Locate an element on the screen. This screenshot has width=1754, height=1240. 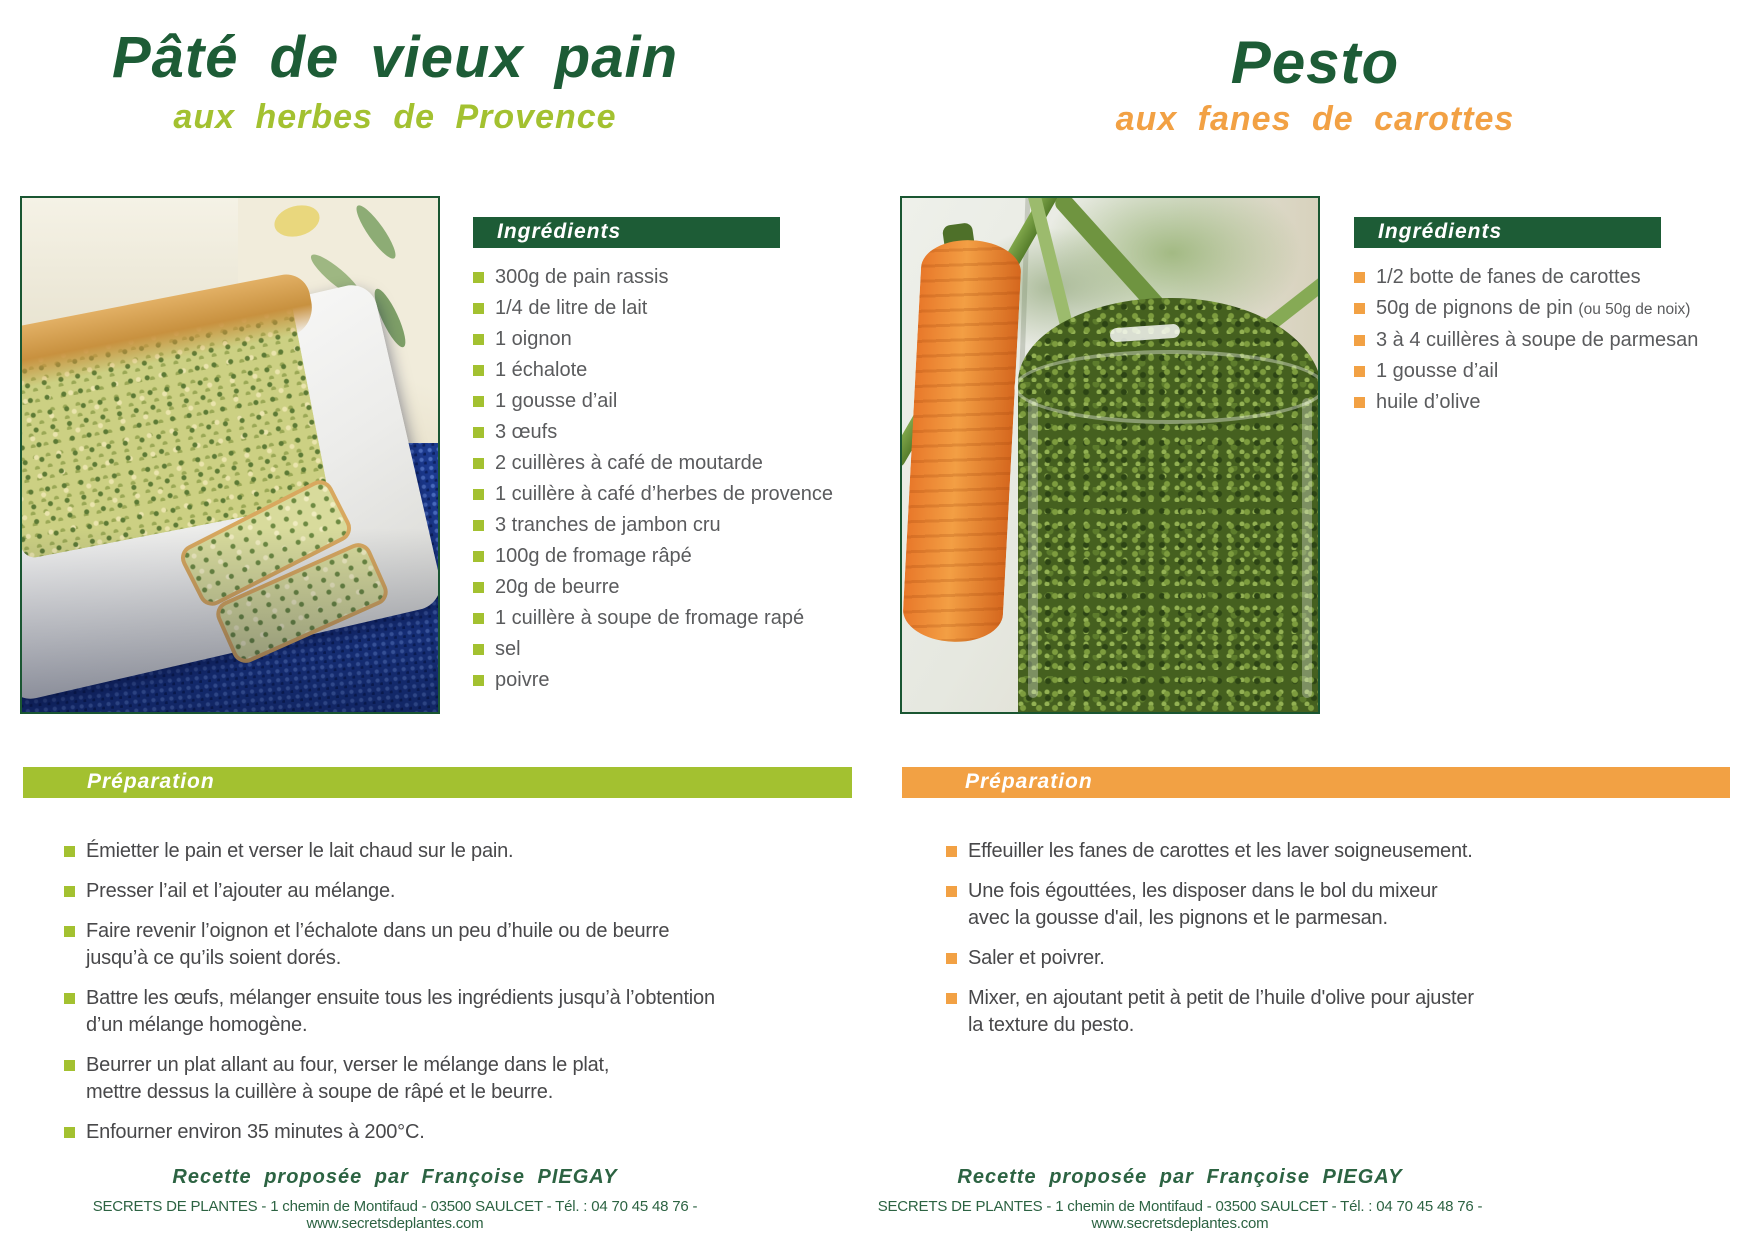
placemat-shadow-shape is located at coordinates (230, 620).